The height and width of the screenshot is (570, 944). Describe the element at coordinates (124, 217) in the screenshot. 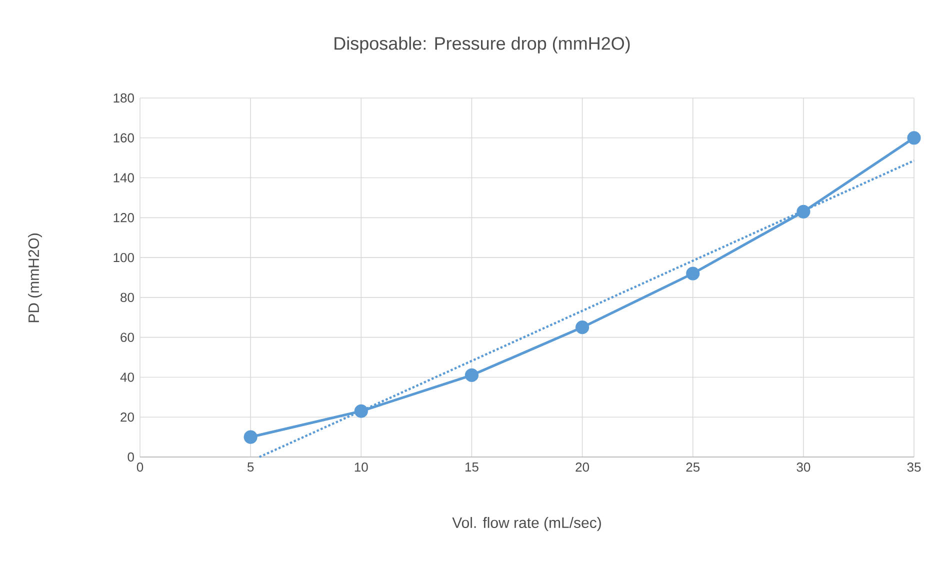

I see `y-tick-label: 120` at that location.